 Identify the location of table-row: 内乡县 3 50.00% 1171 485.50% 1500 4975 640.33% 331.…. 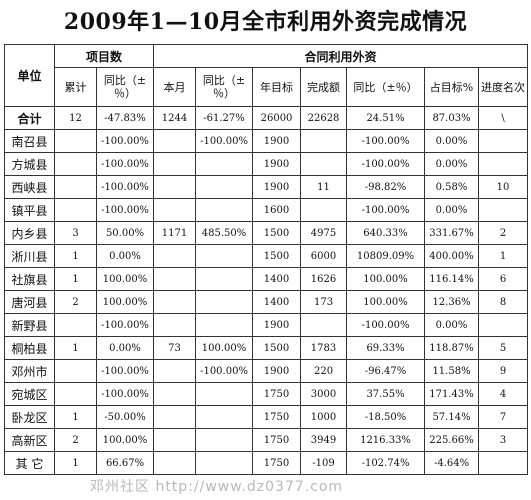
(266, 233).